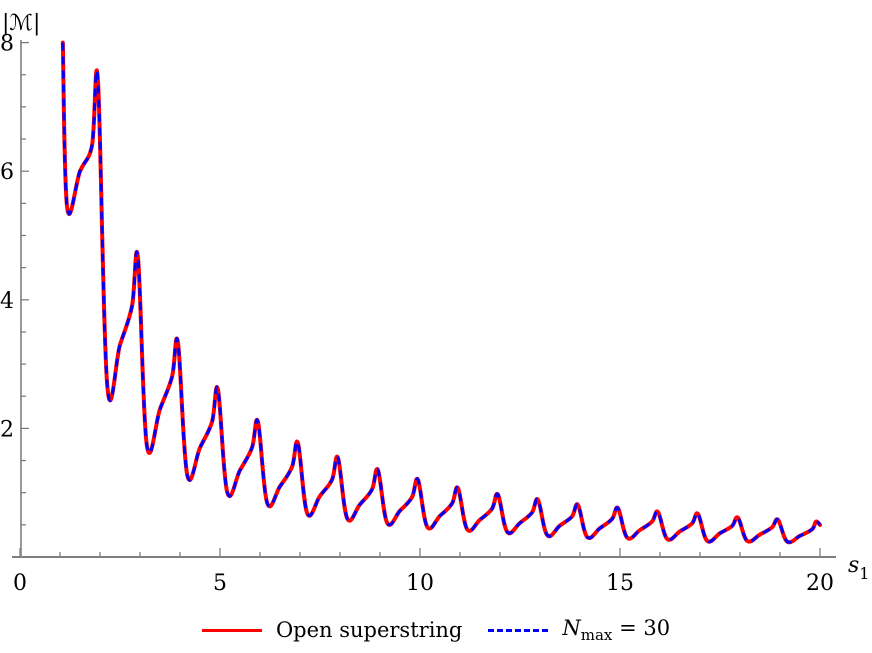  Describe the element at coordinates (420, 583) in the screenshot. I see `x-tick-label: 10` at that location.